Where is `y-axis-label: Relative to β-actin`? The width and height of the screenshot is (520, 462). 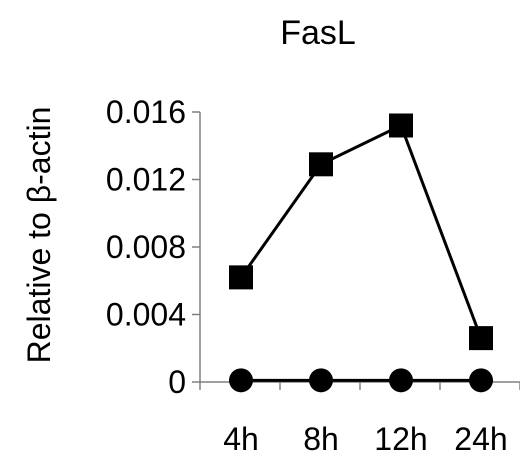
y-axis-label: Relative to β-actin is located at coordinates (39, 235).